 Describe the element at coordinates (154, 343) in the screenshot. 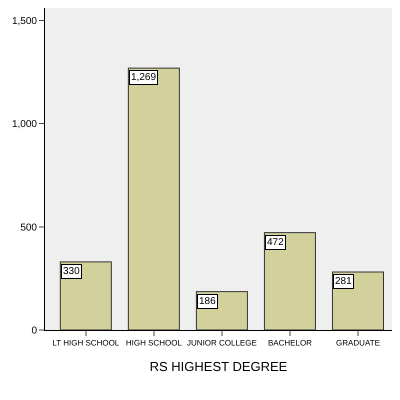

I see `x-tick-label: HIGH SCHOOL` at that location.